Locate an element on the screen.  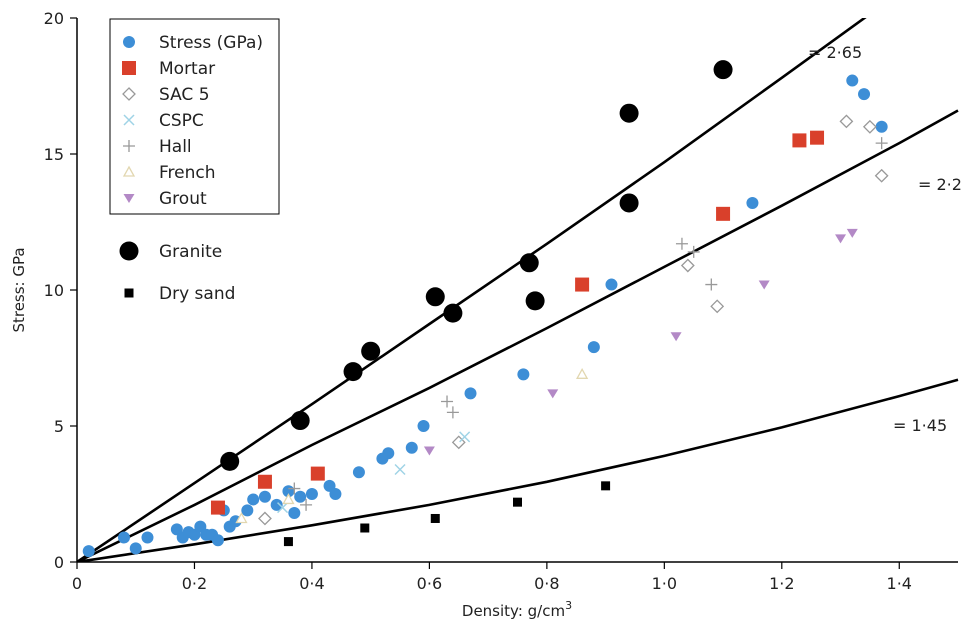
legend-box is located at coordinates (194, 116).